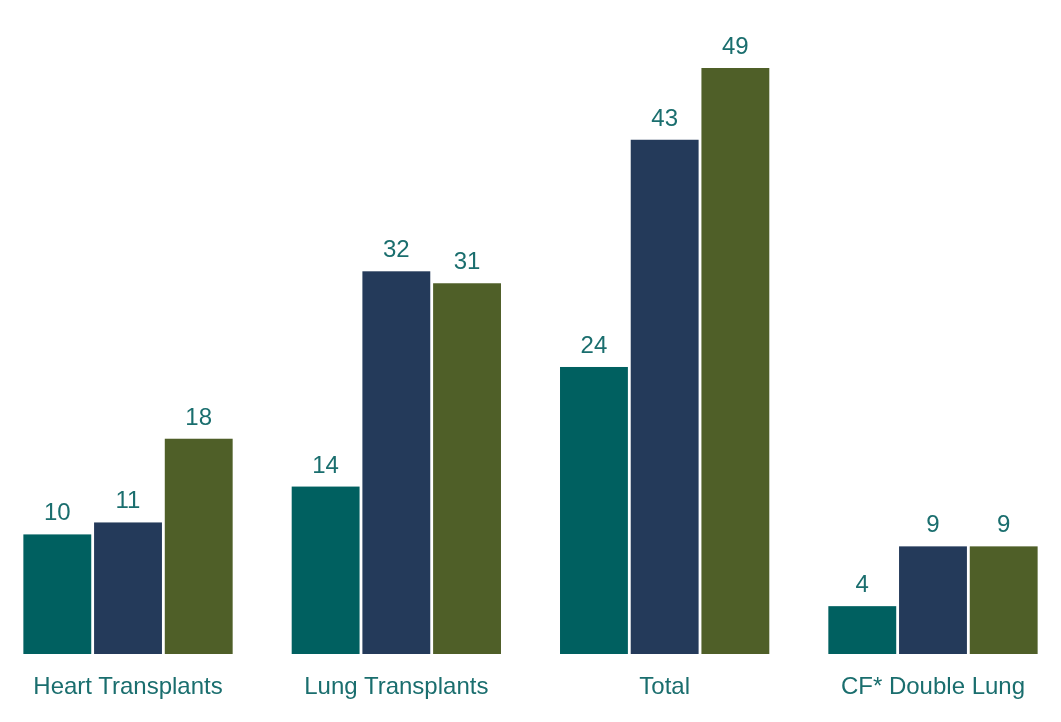 The image size is (1061, 722). I want to click on data-label: 14, so click(325, 464).